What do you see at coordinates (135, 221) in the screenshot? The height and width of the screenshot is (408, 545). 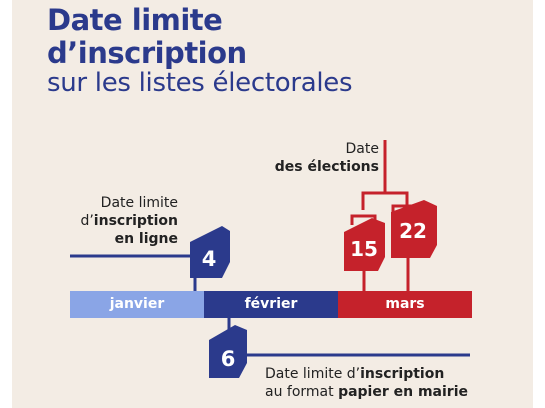 I see `online-label-line-2-bold: inscription` at bounding box center [135, 221].